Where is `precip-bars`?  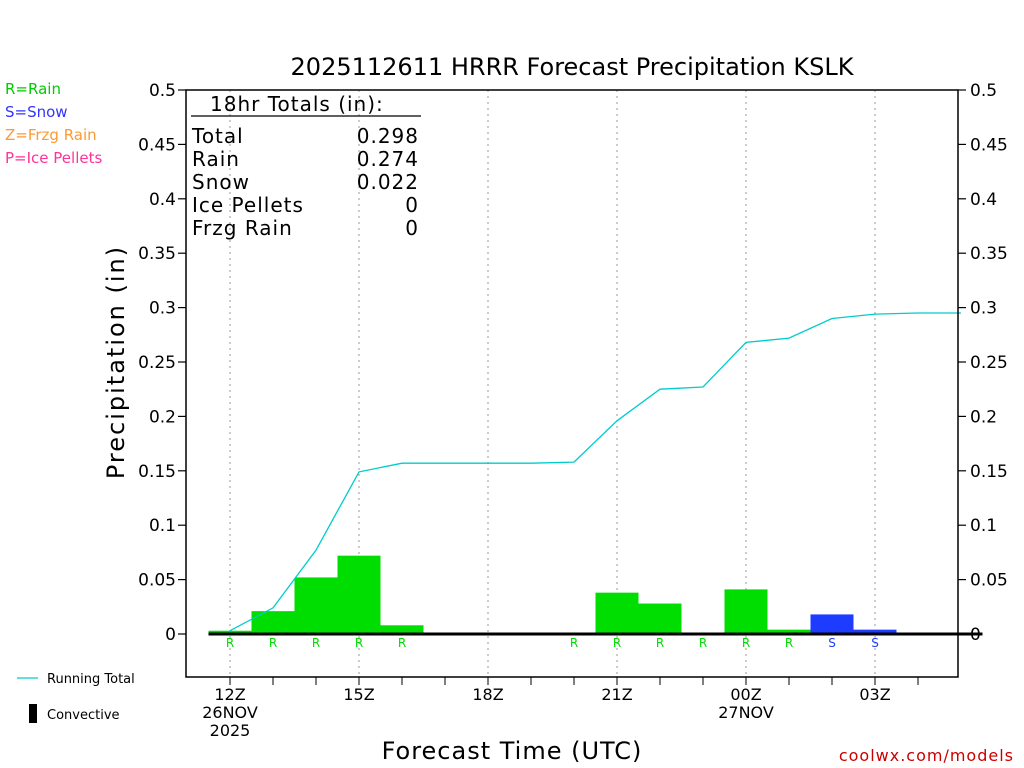 precip-bars is located at coordinates (552, 594).